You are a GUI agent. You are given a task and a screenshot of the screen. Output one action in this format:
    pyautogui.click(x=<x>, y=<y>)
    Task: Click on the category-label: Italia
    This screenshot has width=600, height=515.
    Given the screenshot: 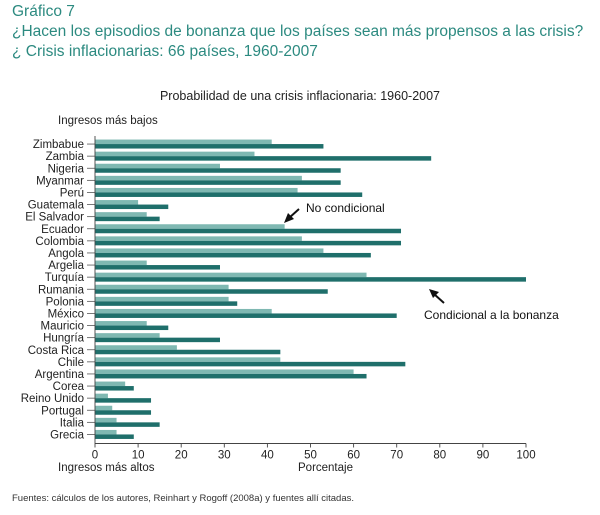 What is the action you would take?
    pyautogui.click(x=72, y=423)
    